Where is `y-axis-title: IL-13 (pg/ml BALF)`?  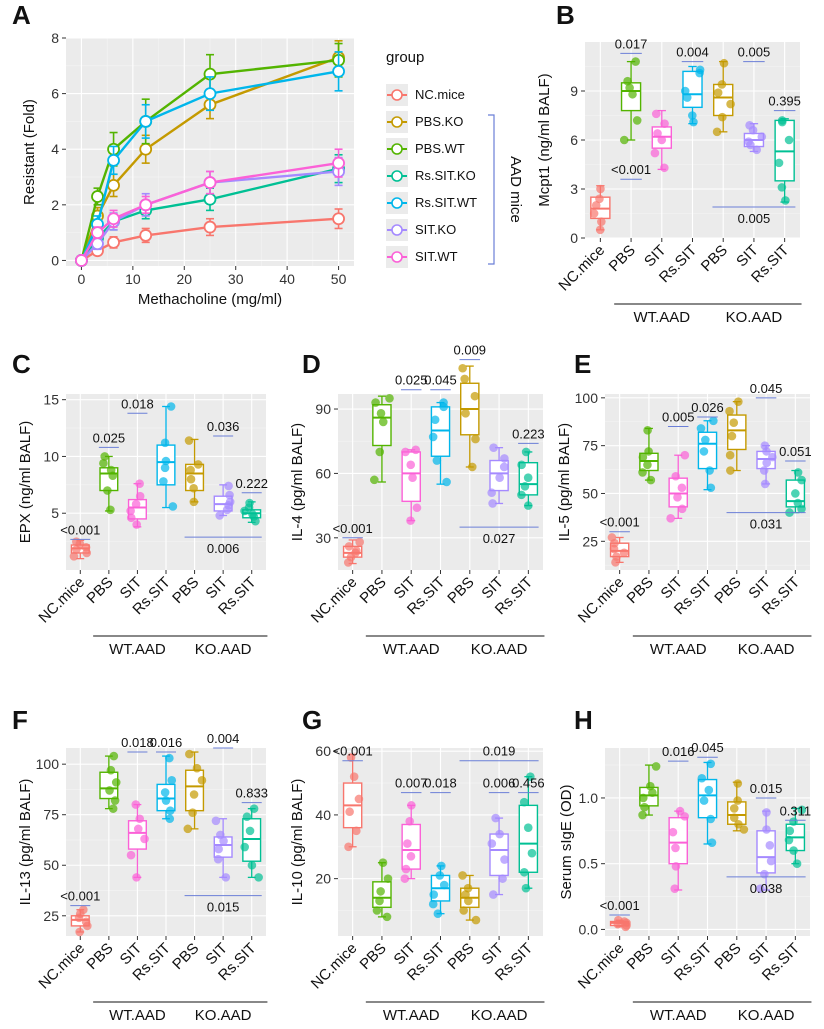 y-axis-title: IL-13 (pg/ml BALF) is located at coordinates (25, 842).